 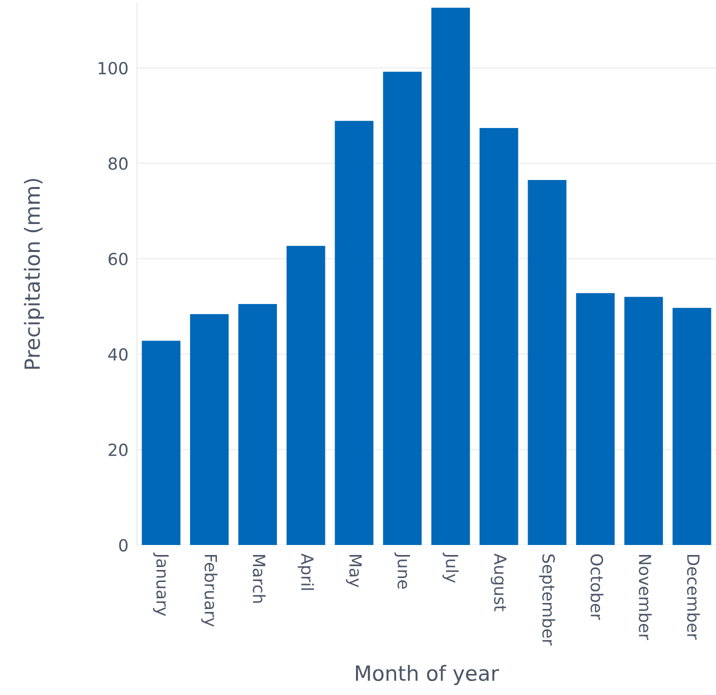 What do you see at coordinates (450, 567) in the screenshot?
I see `x-tick-label: July` at bounding box center [450, 567].